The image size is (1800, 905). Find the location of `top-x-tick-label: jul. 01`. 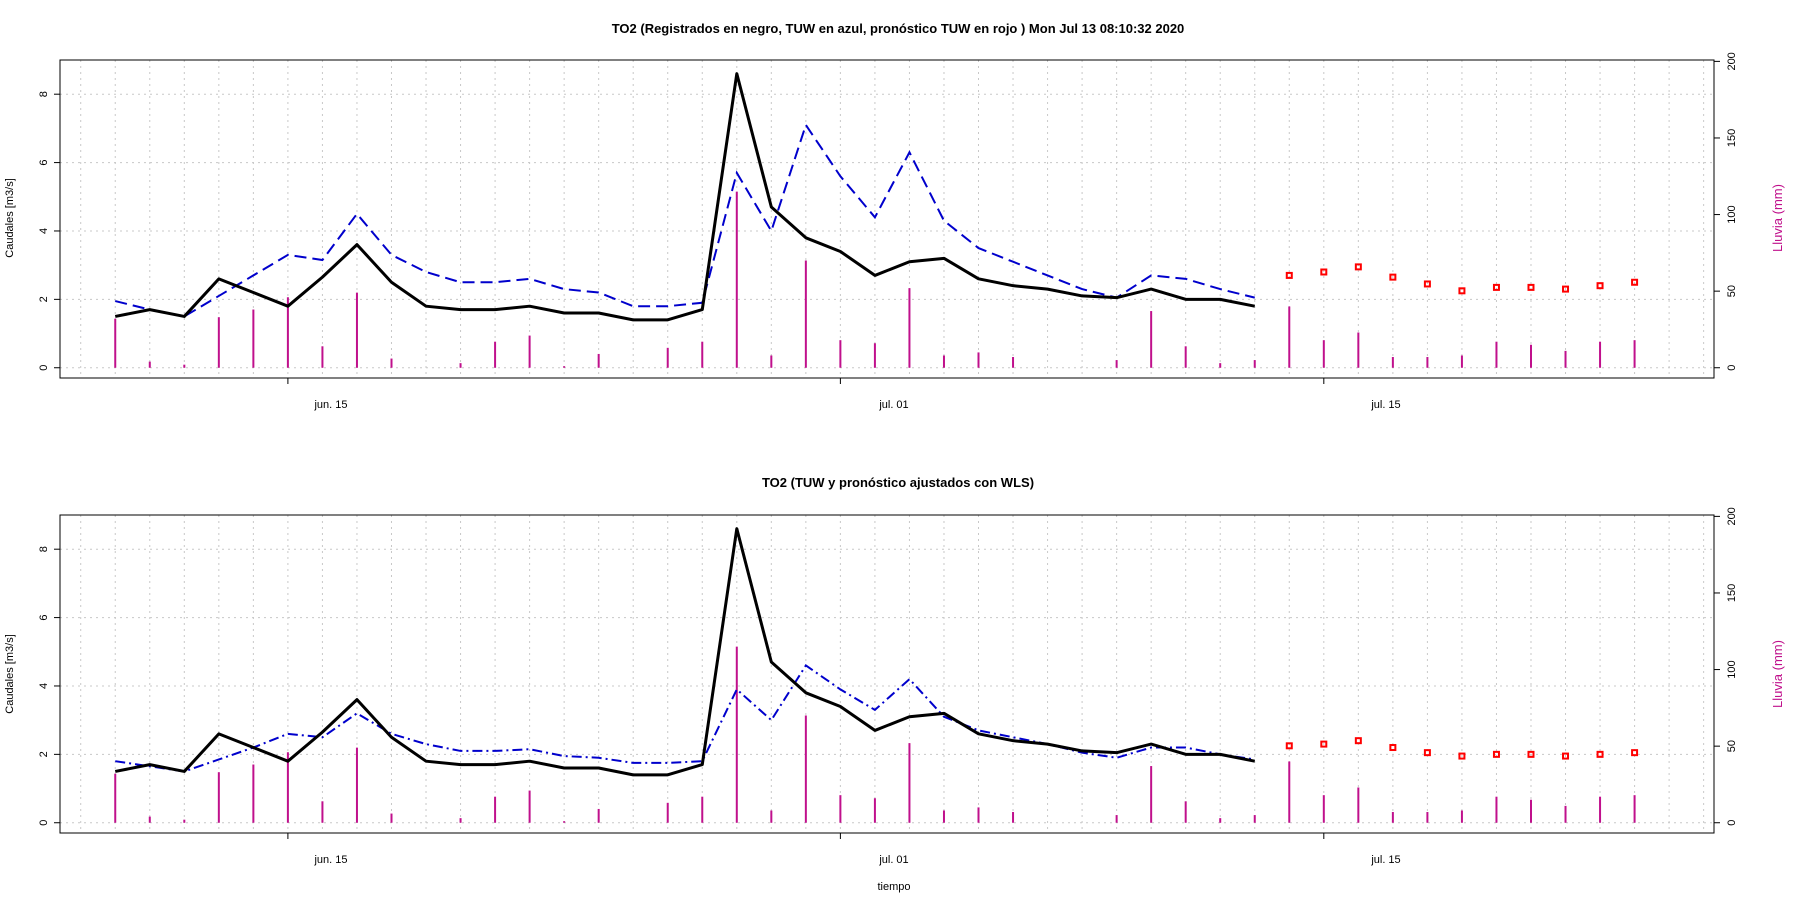

top-x-tick-label: jul. 01 is located at coordinates (893, 405).